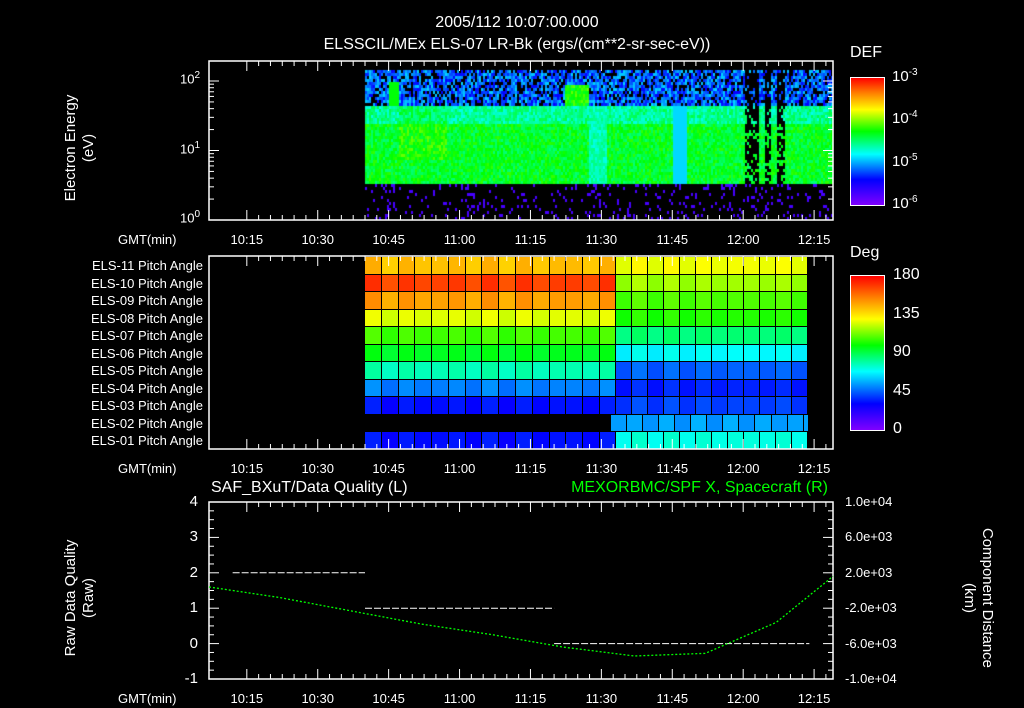 Image resolution: width=1024 pixels, height=708 pixels. I want to click on x-tick-label: 10:15, so click(247, 698).